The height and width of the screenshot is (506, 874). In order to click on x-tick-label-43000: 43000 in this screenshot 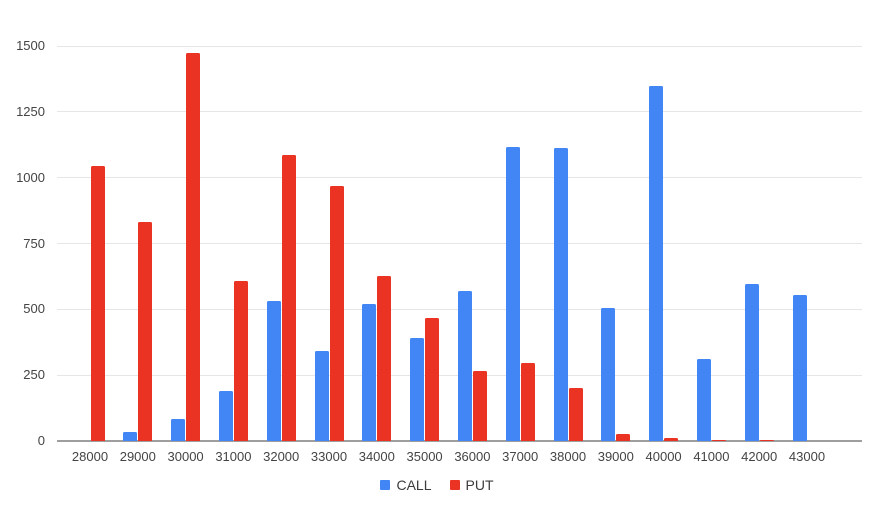, I will do `click(807, 456)`.